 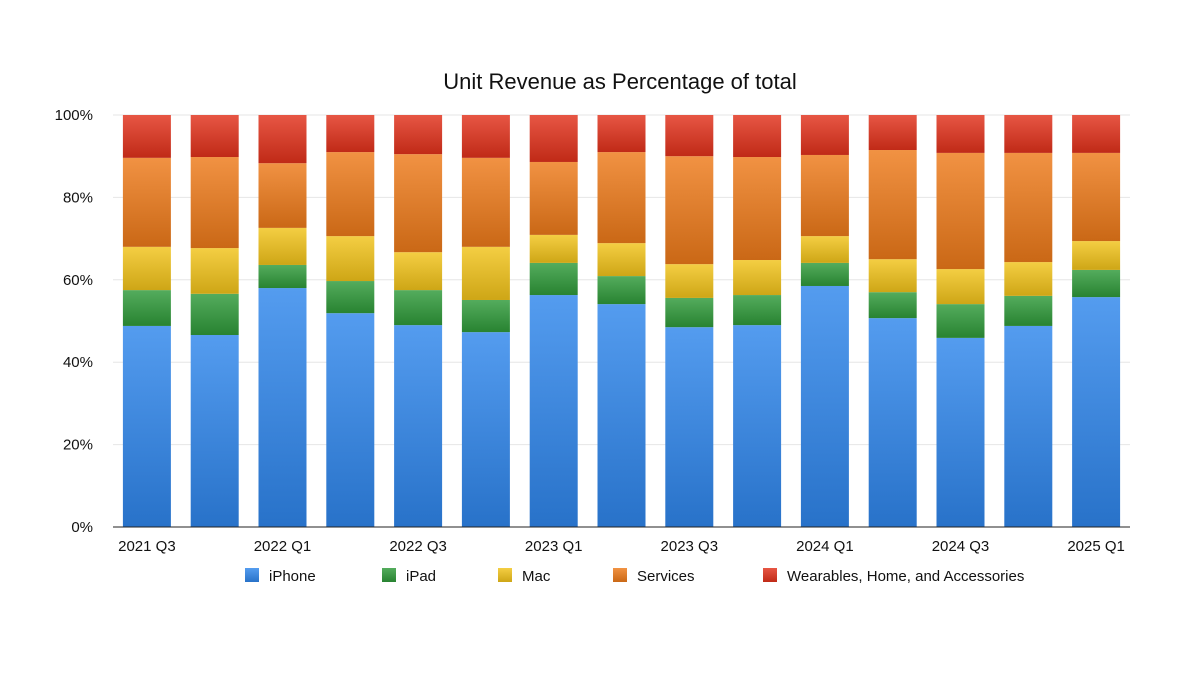 I want to click on y-tick-label: 40%, so click(x=78, y=362).